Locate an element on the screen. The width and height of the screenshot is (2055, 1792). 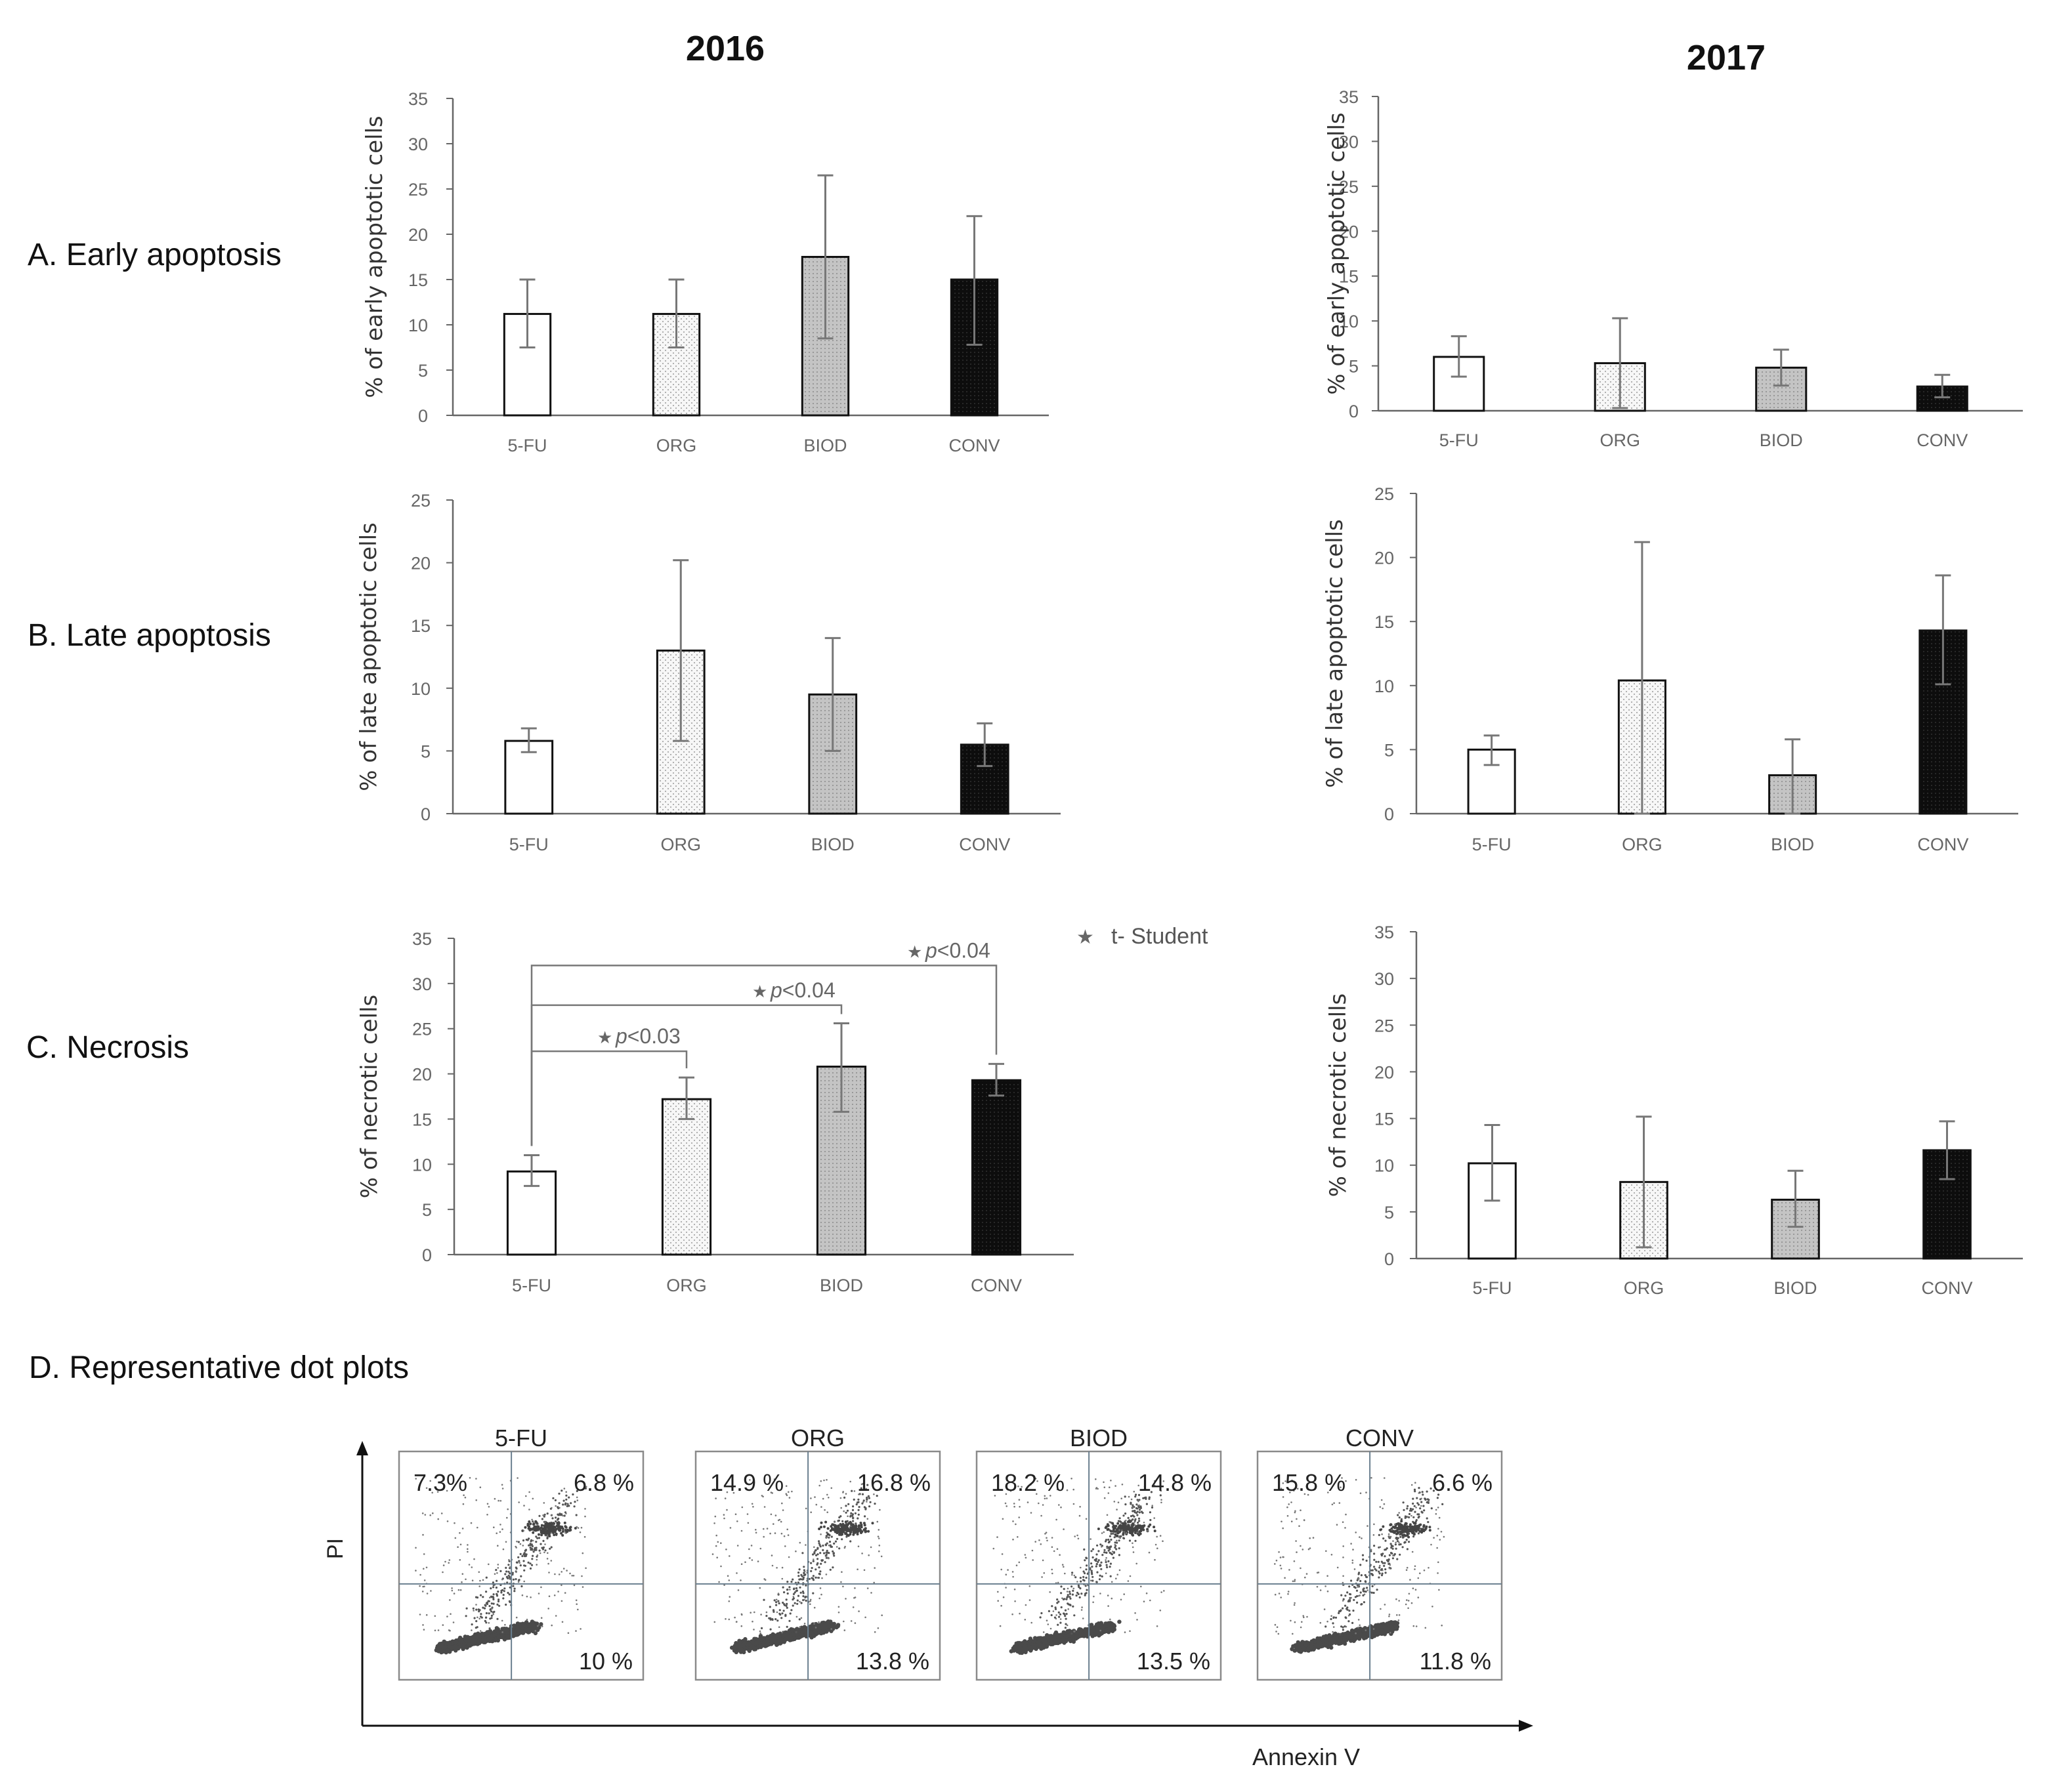
significance-bracket: ★ p<0.04 is located at coordinates (764, 1042).